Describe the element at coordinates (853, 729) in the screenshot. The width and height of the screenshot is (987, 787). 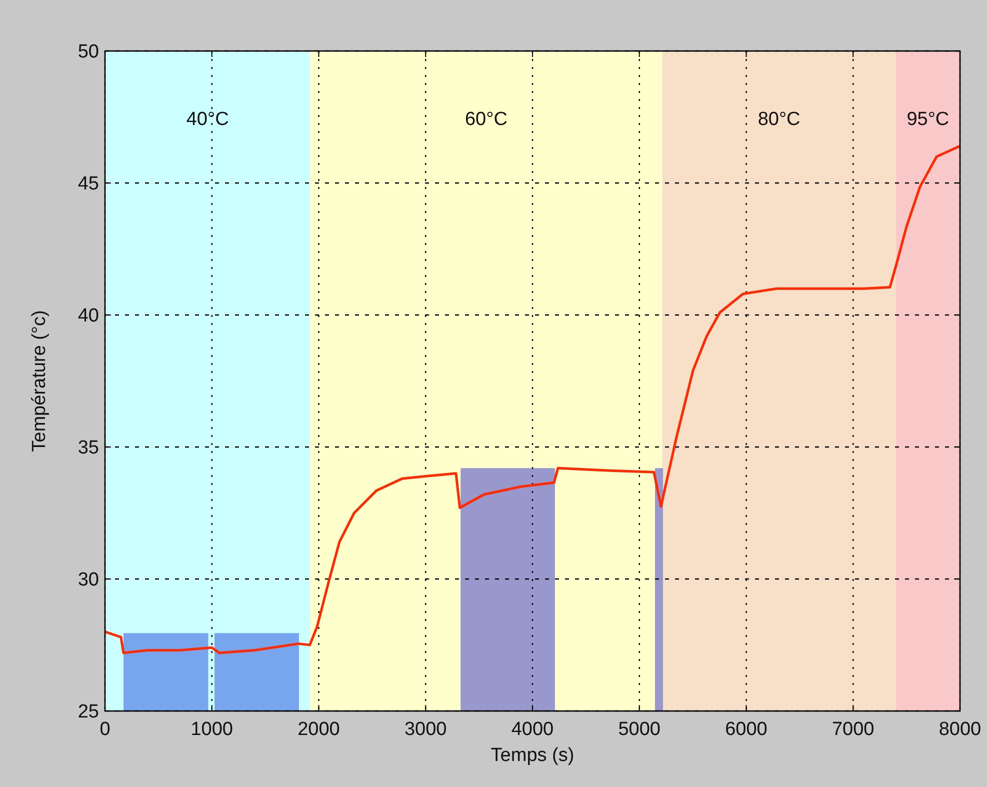
I see `x-tick-label: 7000` at that location.